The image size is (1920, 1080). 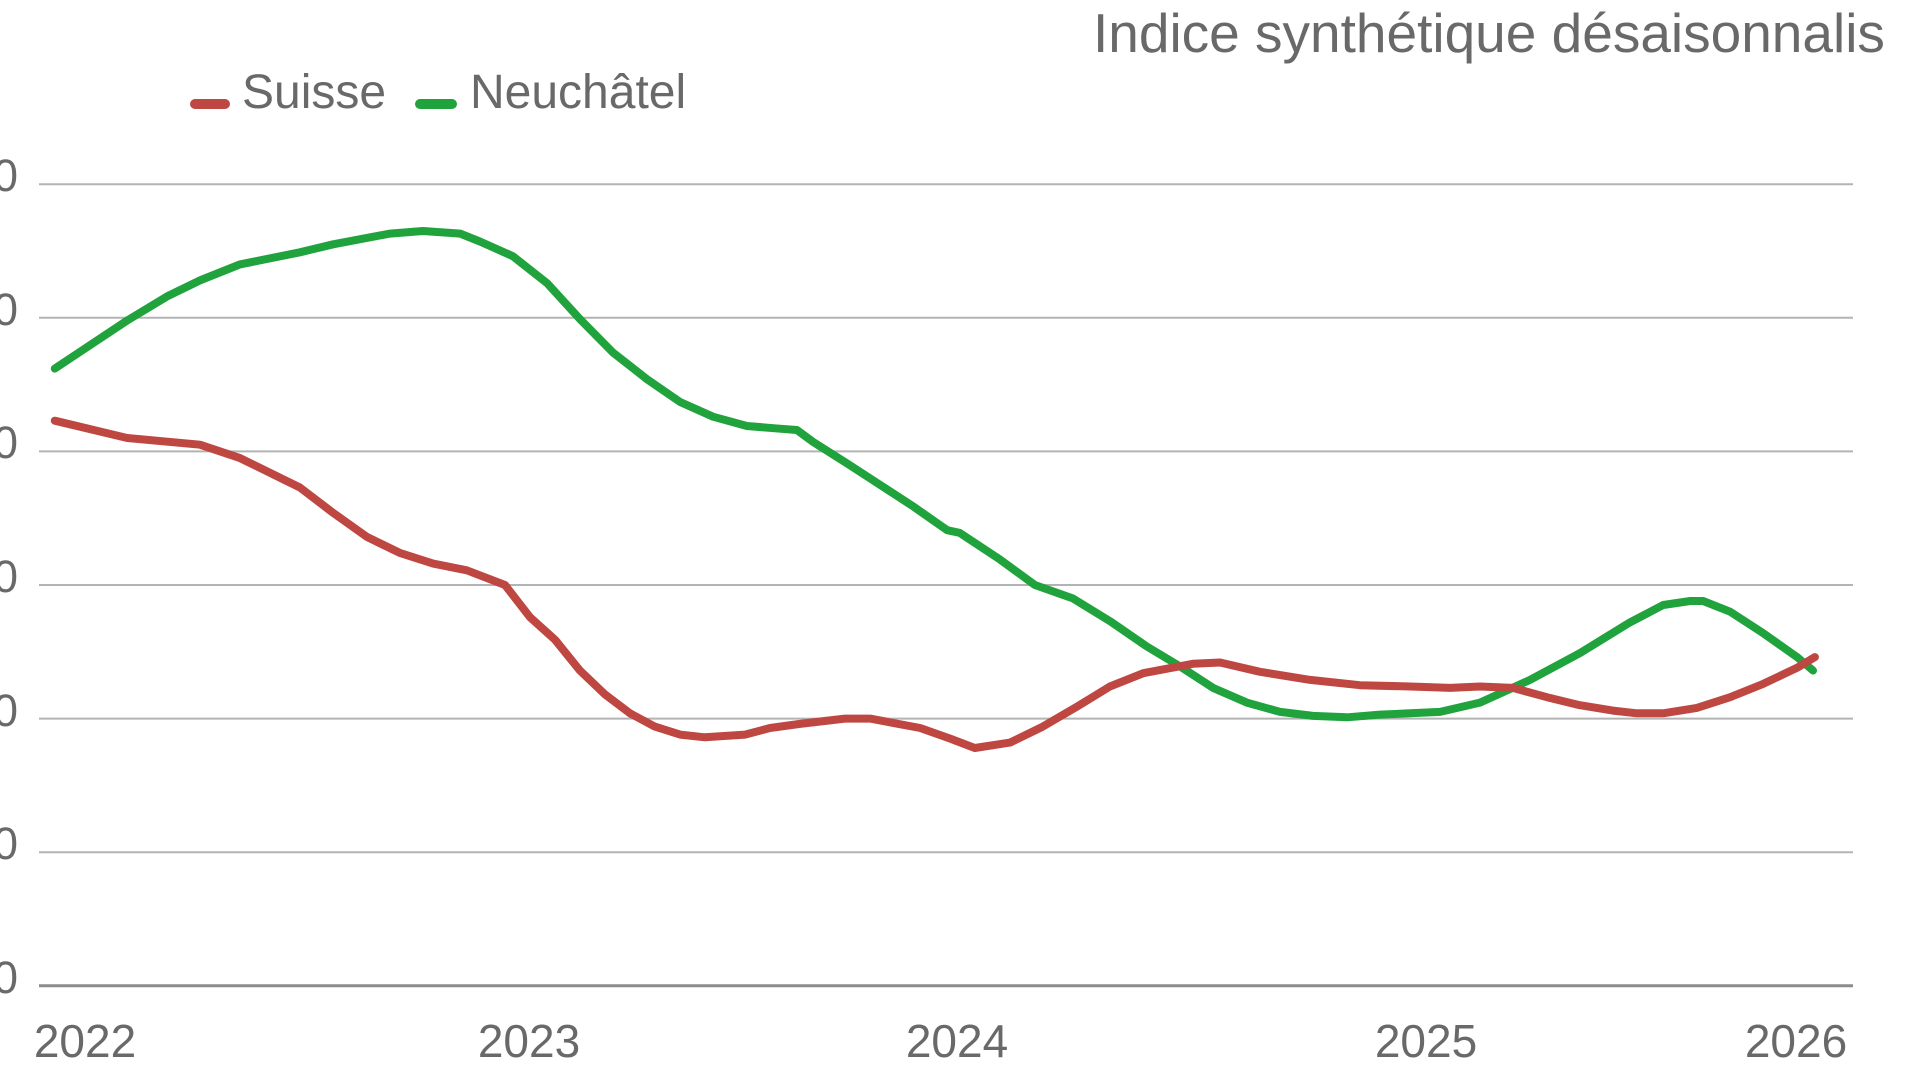 I want to click on legend-item-neuchatel: Neuchâtel, so click(x=578, y=92).